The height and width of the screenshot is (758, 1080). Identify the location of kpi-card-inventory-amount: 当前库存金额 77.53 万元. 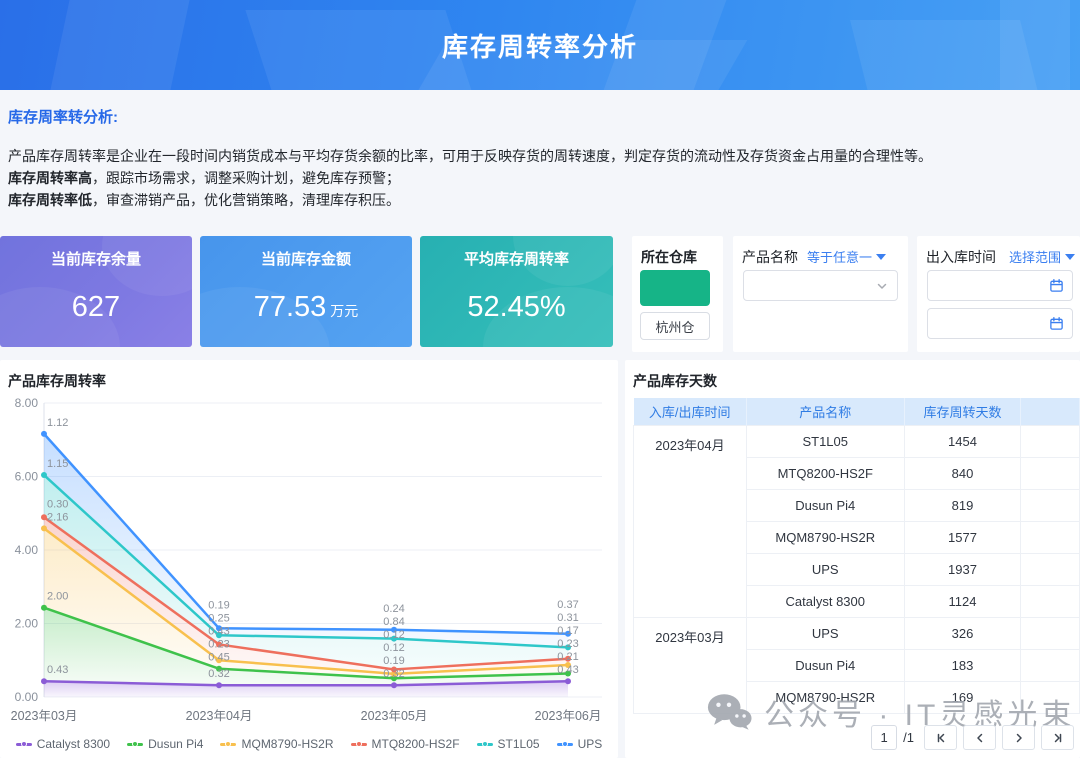
(306, 291).